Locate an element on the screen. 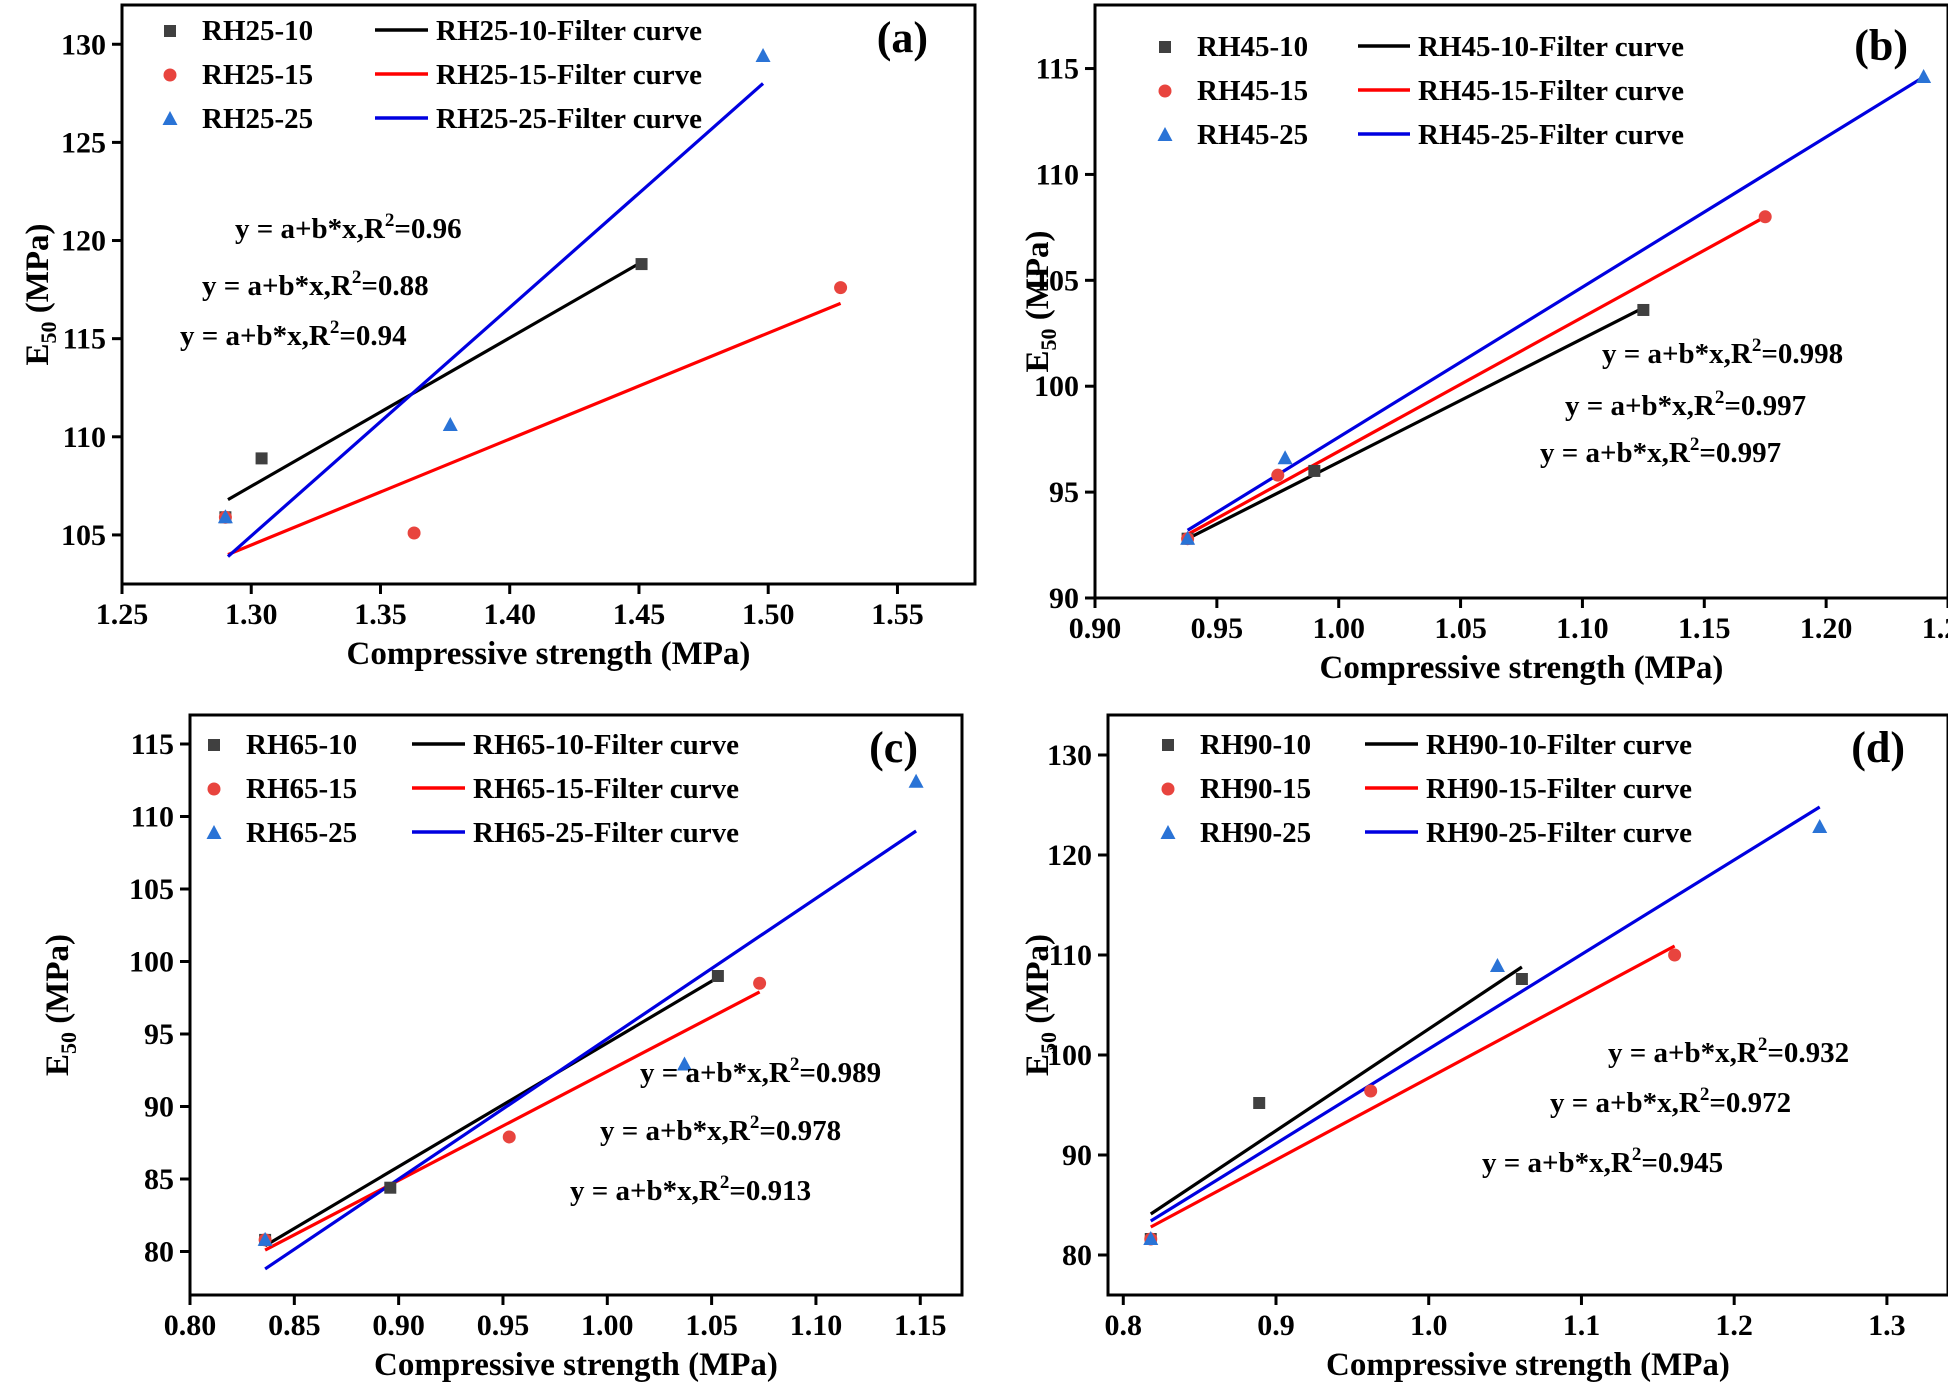 Image resolution: width=1948 pixels, height=1396 pixels. y-tick-label: 125 is located at coordinates (83, 142).